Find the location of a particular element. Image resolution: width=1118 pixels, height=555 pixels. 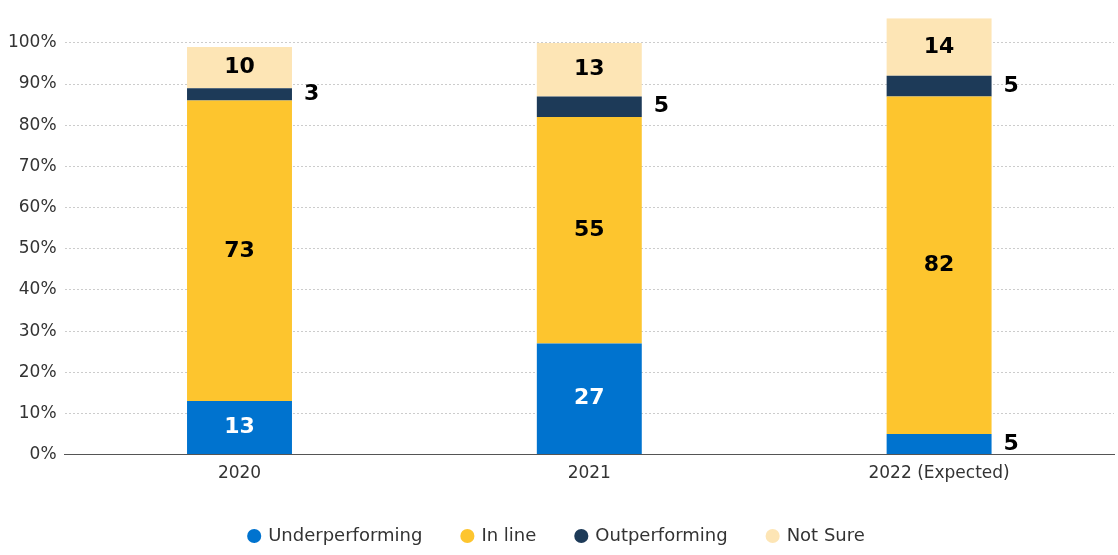

y-tick-label: 70% is located at coordinates (37, 164).